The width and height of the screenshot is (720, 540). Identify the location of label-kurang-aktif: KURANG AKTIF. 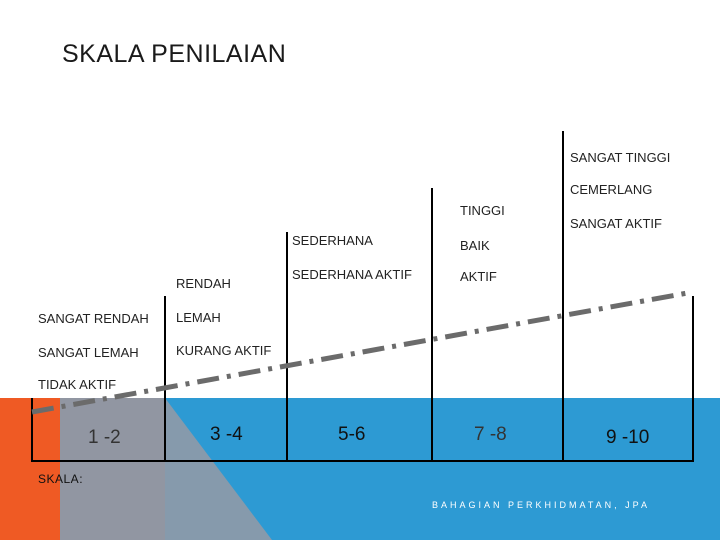
(224, 350).